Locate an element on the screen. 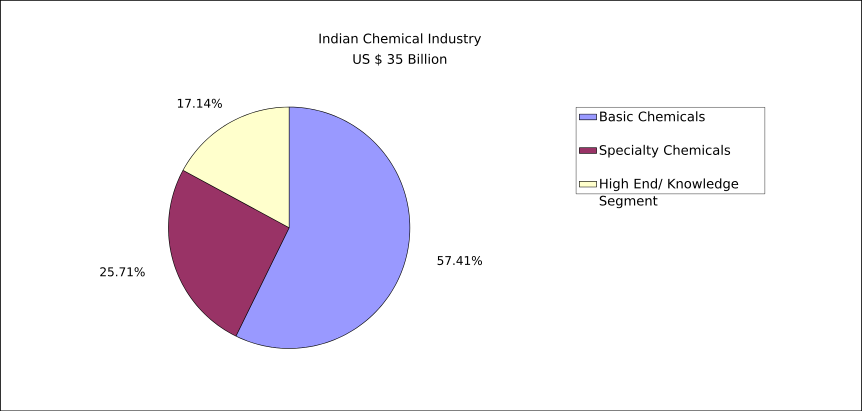  legend-label: Basic Chemicals is located at coordinates (652, 116).